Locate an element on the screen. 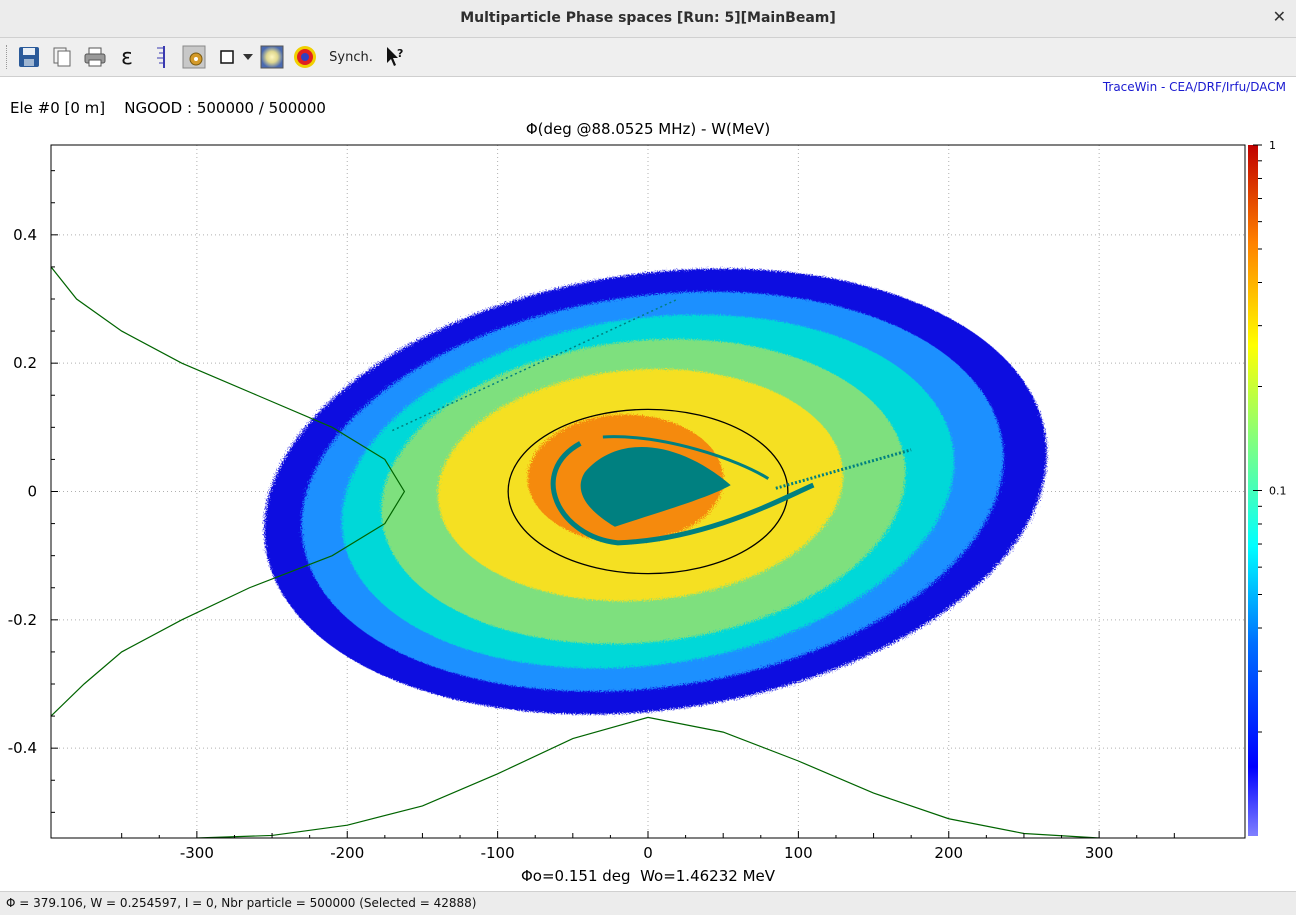 Image resolution: width=1296 pixels, height=915 pixels. beam-core is located at coordinates (652, 422).